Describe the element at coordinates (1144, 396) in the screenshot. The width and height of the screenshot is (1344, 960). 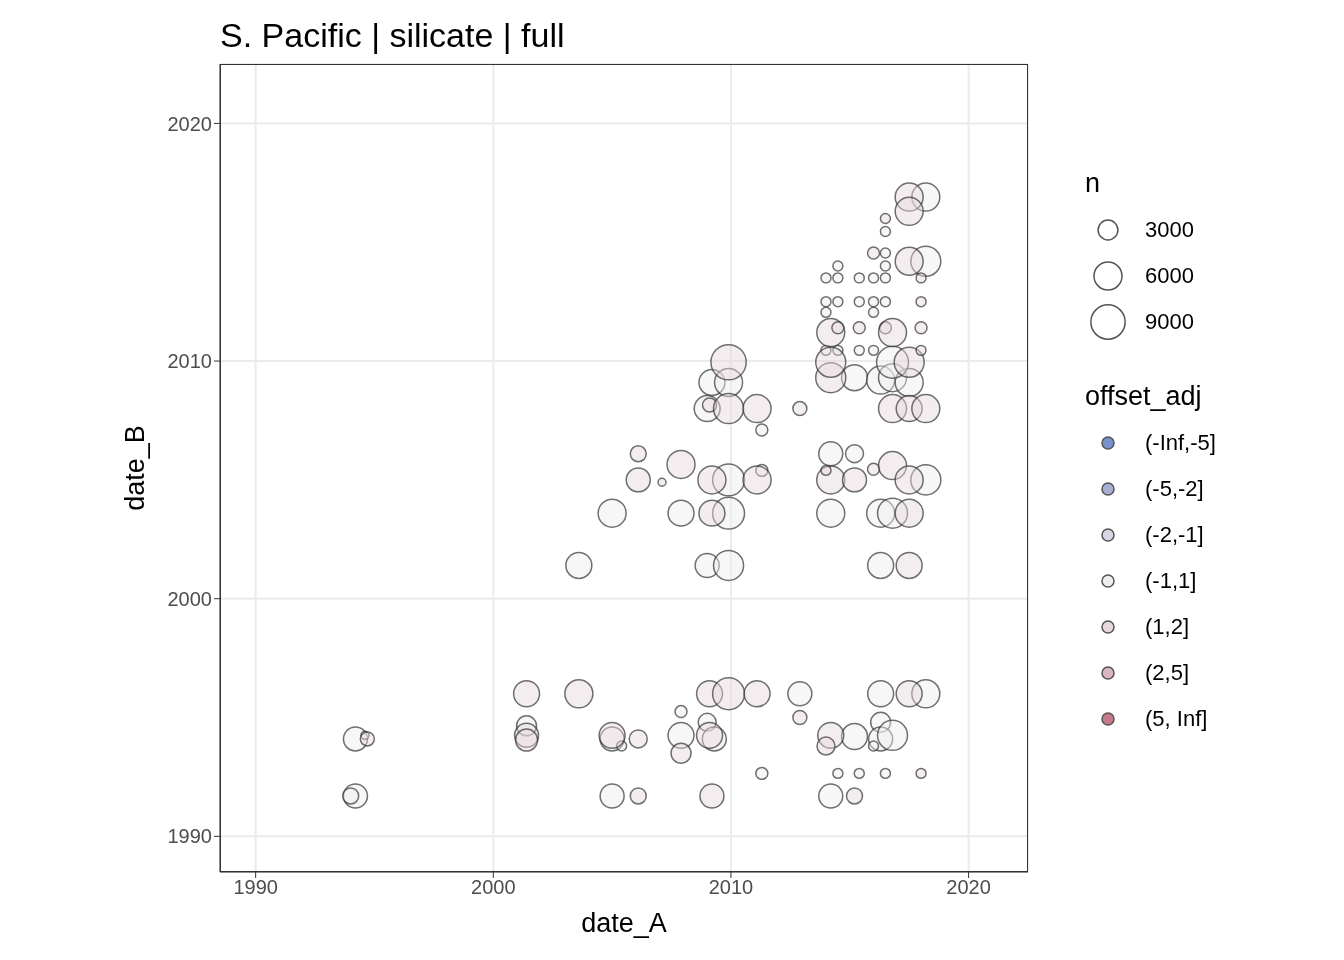
I see `legend-title: offset_adj` at that location.